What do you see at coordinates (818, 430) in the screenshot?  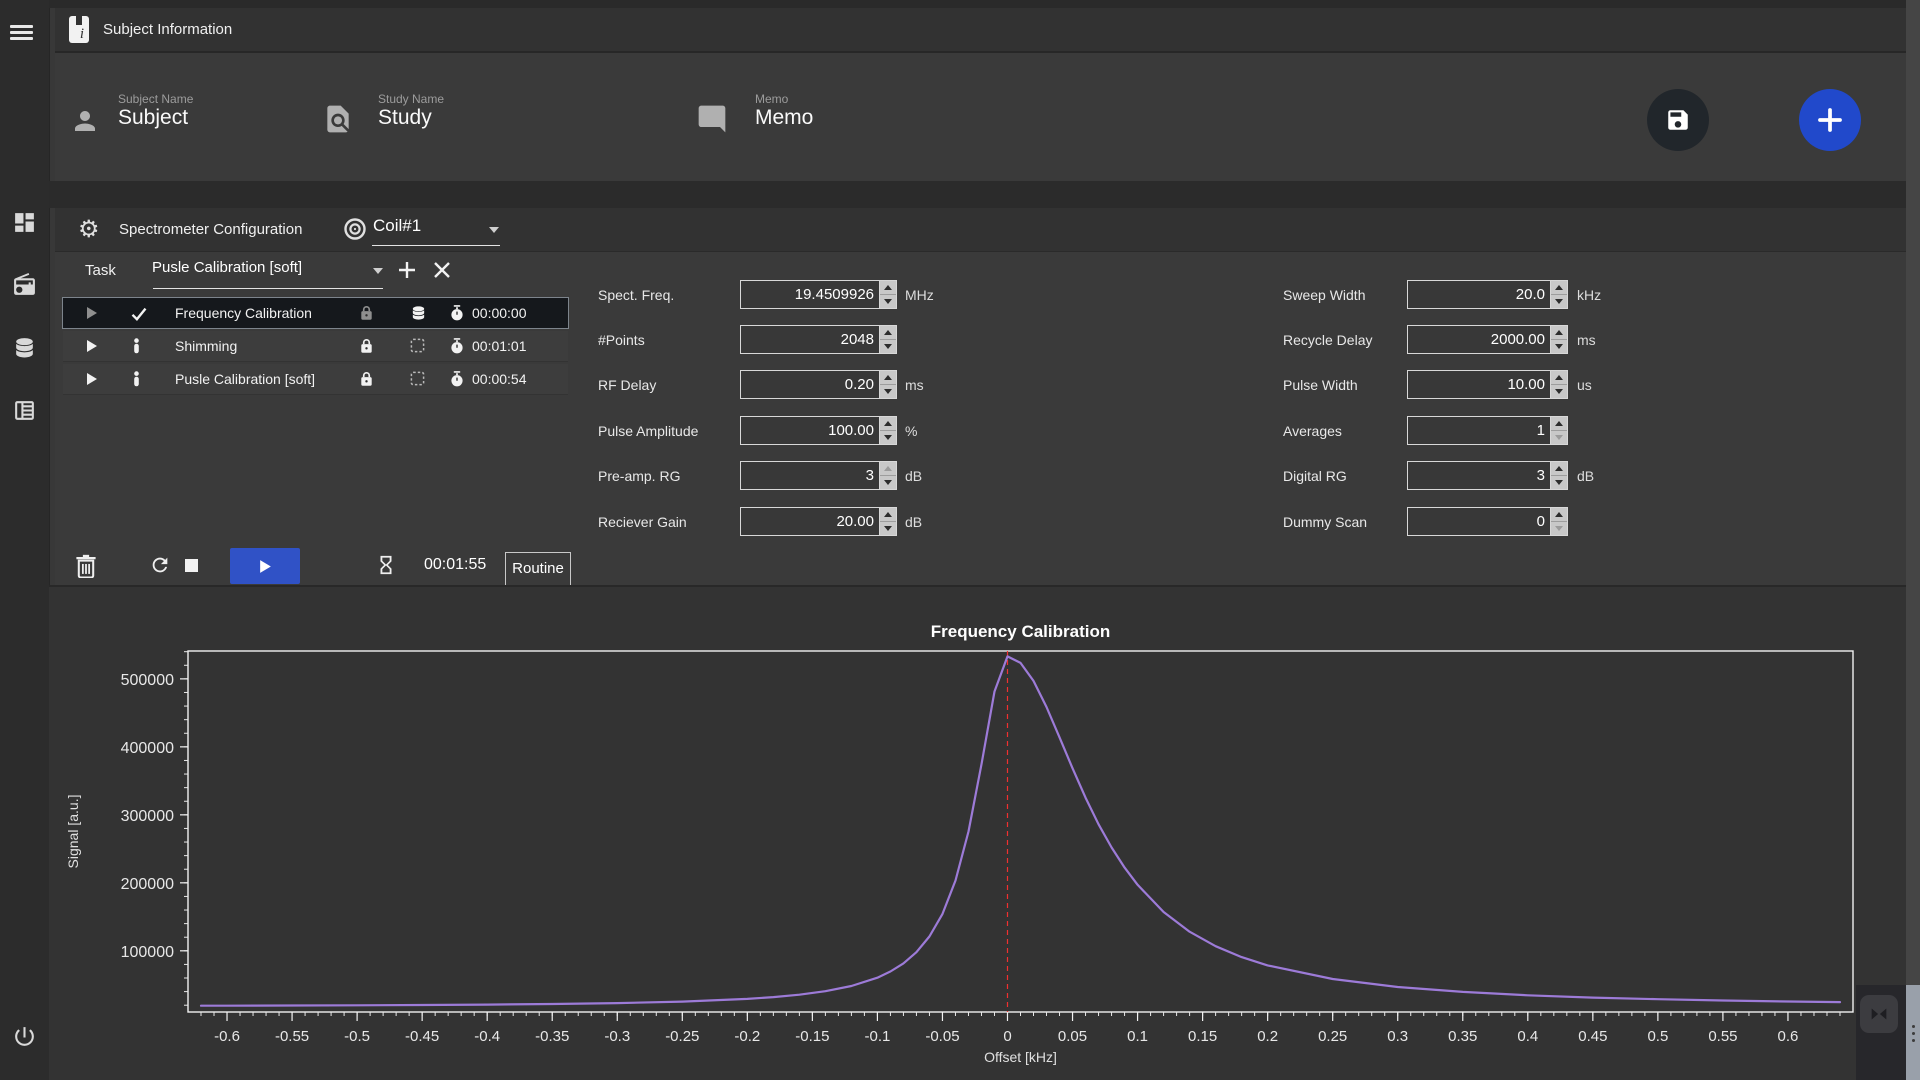 I see `param-input: 100.00` at bounding box center [818, 430].